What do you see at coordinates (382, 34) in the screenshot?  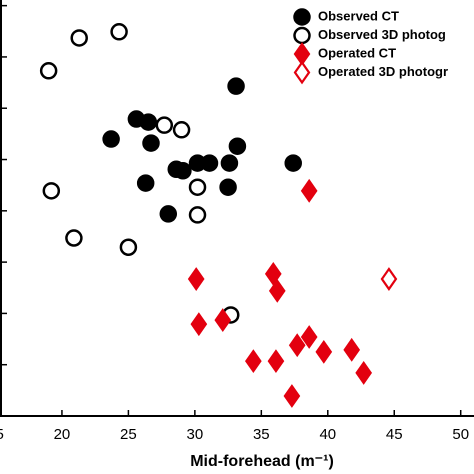 I see `legend-label: Observed 3D photog` at bounding box center [382, 34].